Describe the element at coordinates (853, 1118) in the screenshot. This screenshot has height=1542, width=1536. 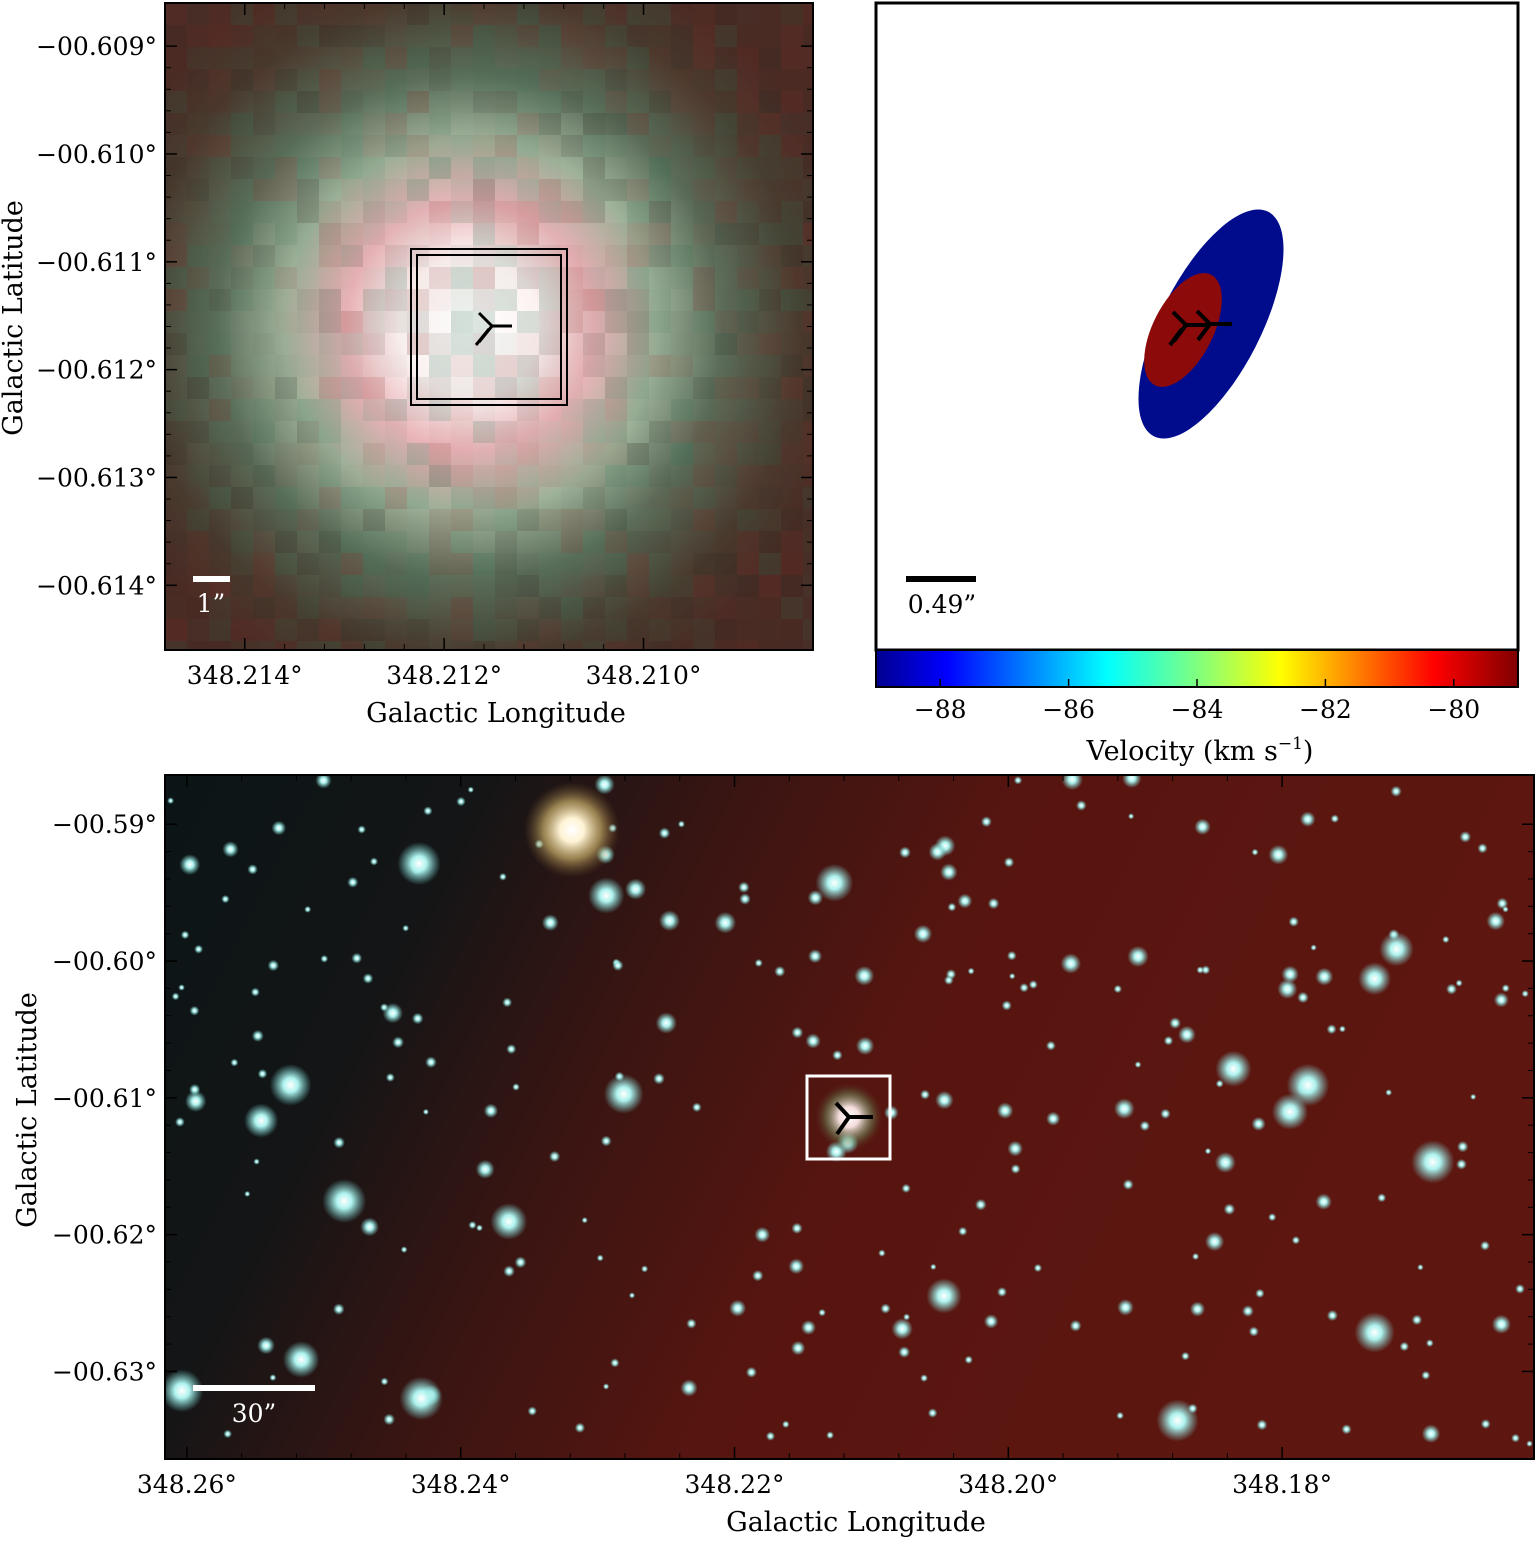
I see `source-marker-icon` at that location.